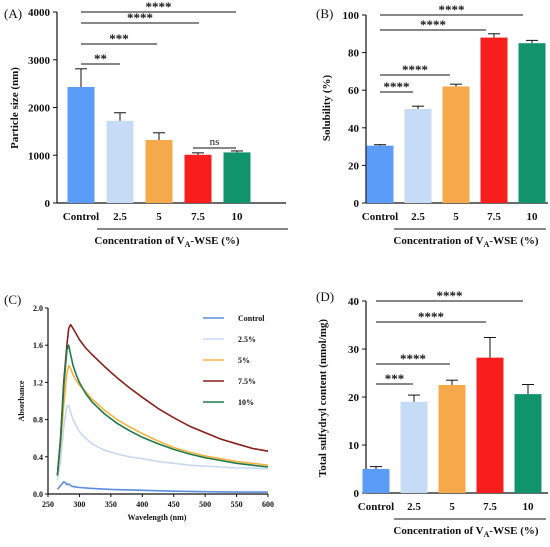 This screenshot has width=550, height=547. What do you see at coordinates (39, 109) in the screenshot?
I see `y-tick-label: 2000` at bounding box center [39, 109].